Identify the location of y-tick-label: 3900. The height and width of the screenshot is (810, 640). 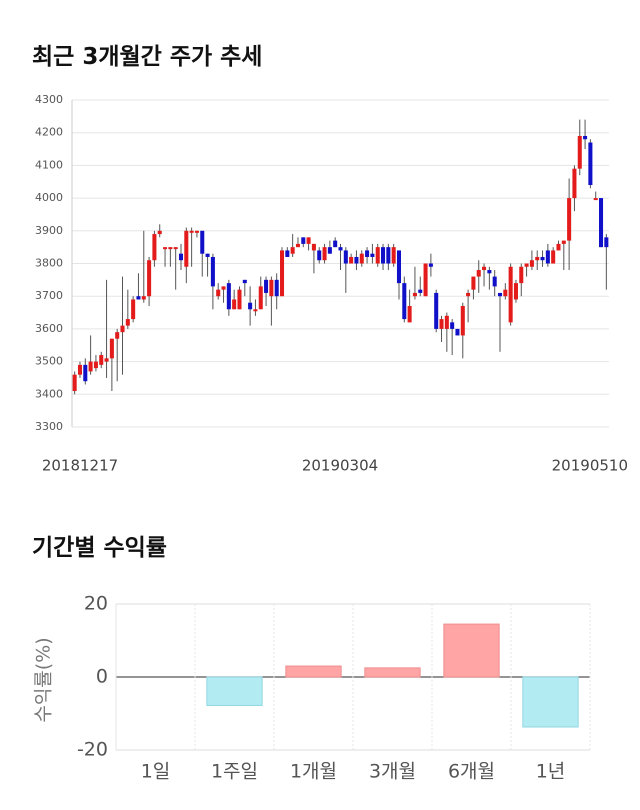
(49, 230).